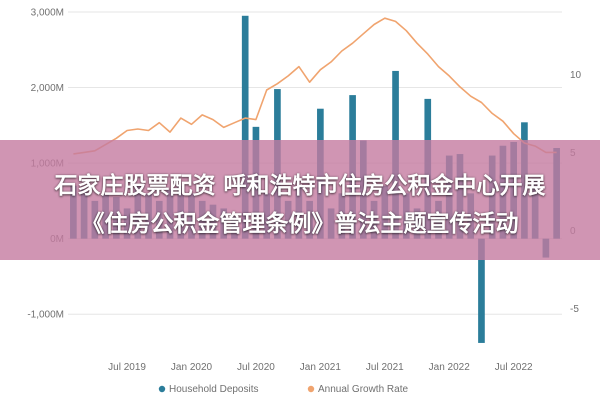 This screenshot has width=600, height=400. What do you see at coordinates (45, 315) in the screenshot?
I see `left-axis-tick-label: -1,000M` at bounding box center [45, 315].